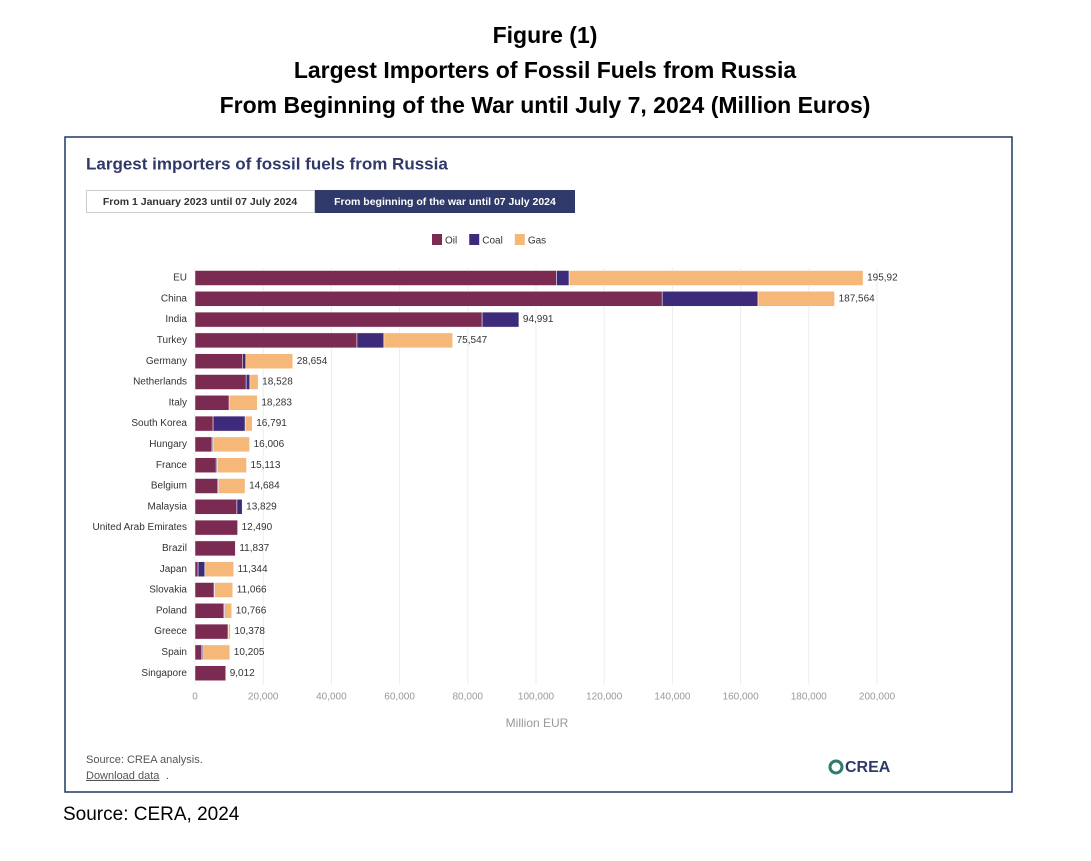 The image size is (1091, 861). What do you see at coordinates (741, 697) in the screenshot?
I see `x-tick-label: 160,000` at bounding box center [741, 697].